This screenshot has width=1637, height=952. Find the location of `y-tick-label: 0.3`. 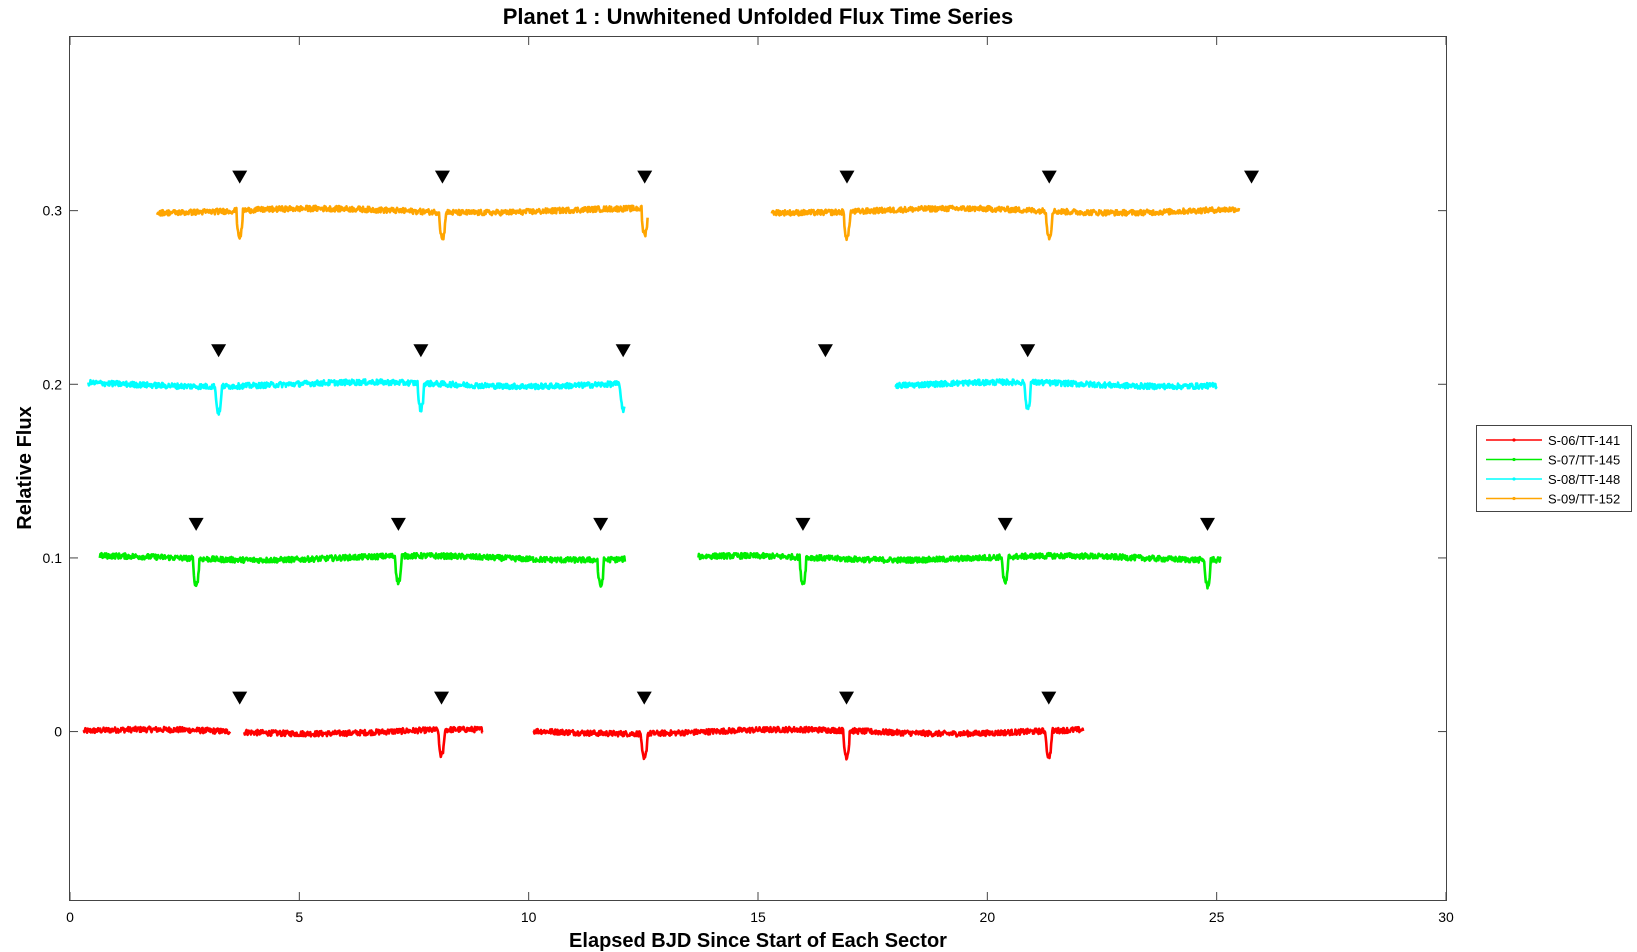

y-tick-label: 0.3 is located at coordinates (53, 211).